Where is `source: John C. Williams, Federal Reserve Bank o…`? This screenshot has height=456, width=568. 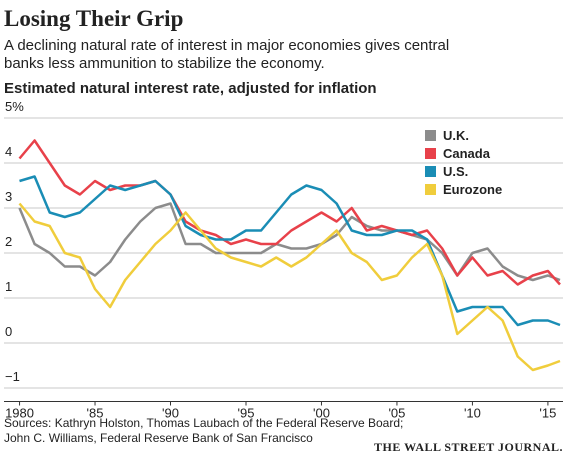 source: John C. Williams, Federal Reserve Bank o… is located at coordinates (158, 438).